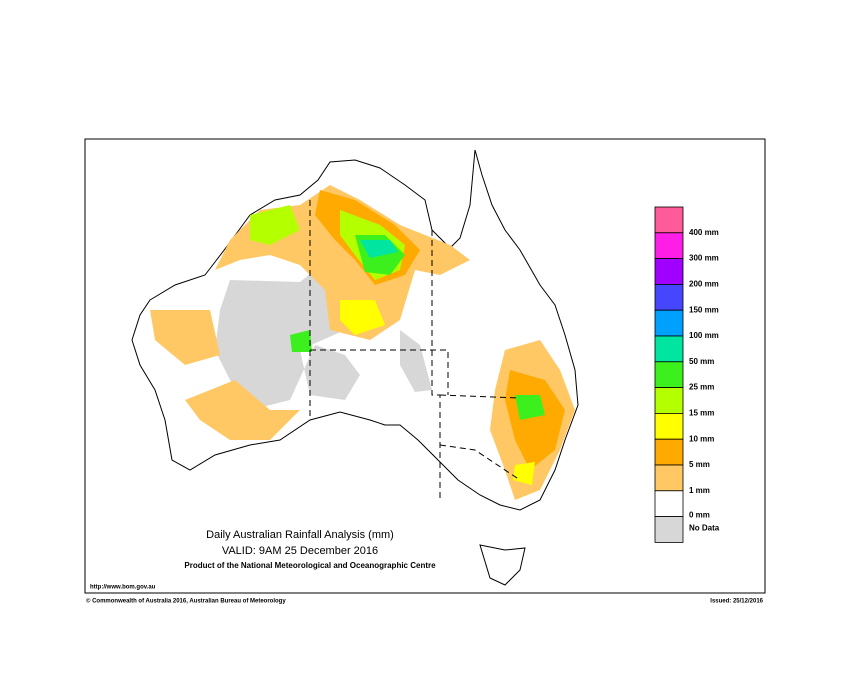 The image size is (850, 685). I want to click on legend-label: 5 mm, so click(699, 464).